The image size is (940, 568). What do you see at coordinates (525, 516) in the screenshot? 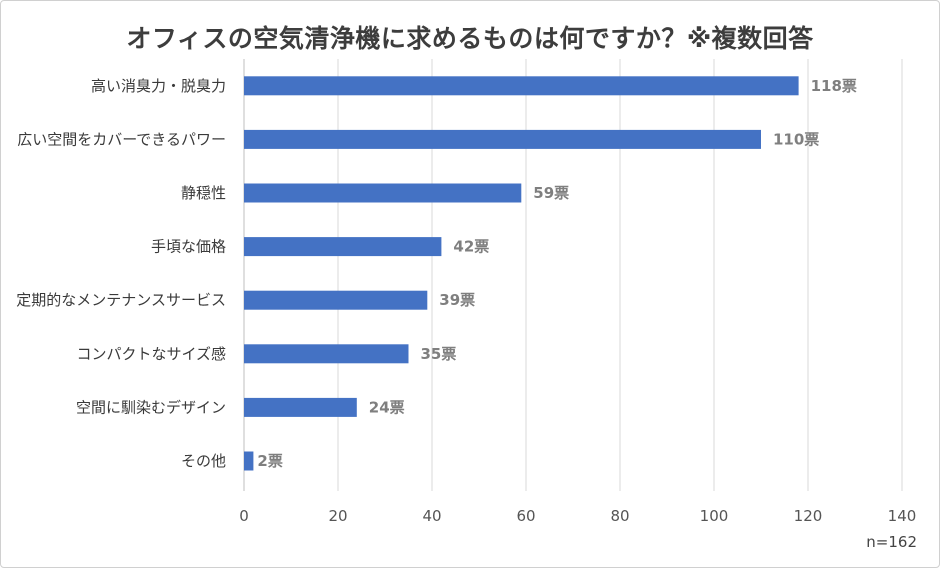
I see `x-tick-label: 60` at bounding box center [525, 516].